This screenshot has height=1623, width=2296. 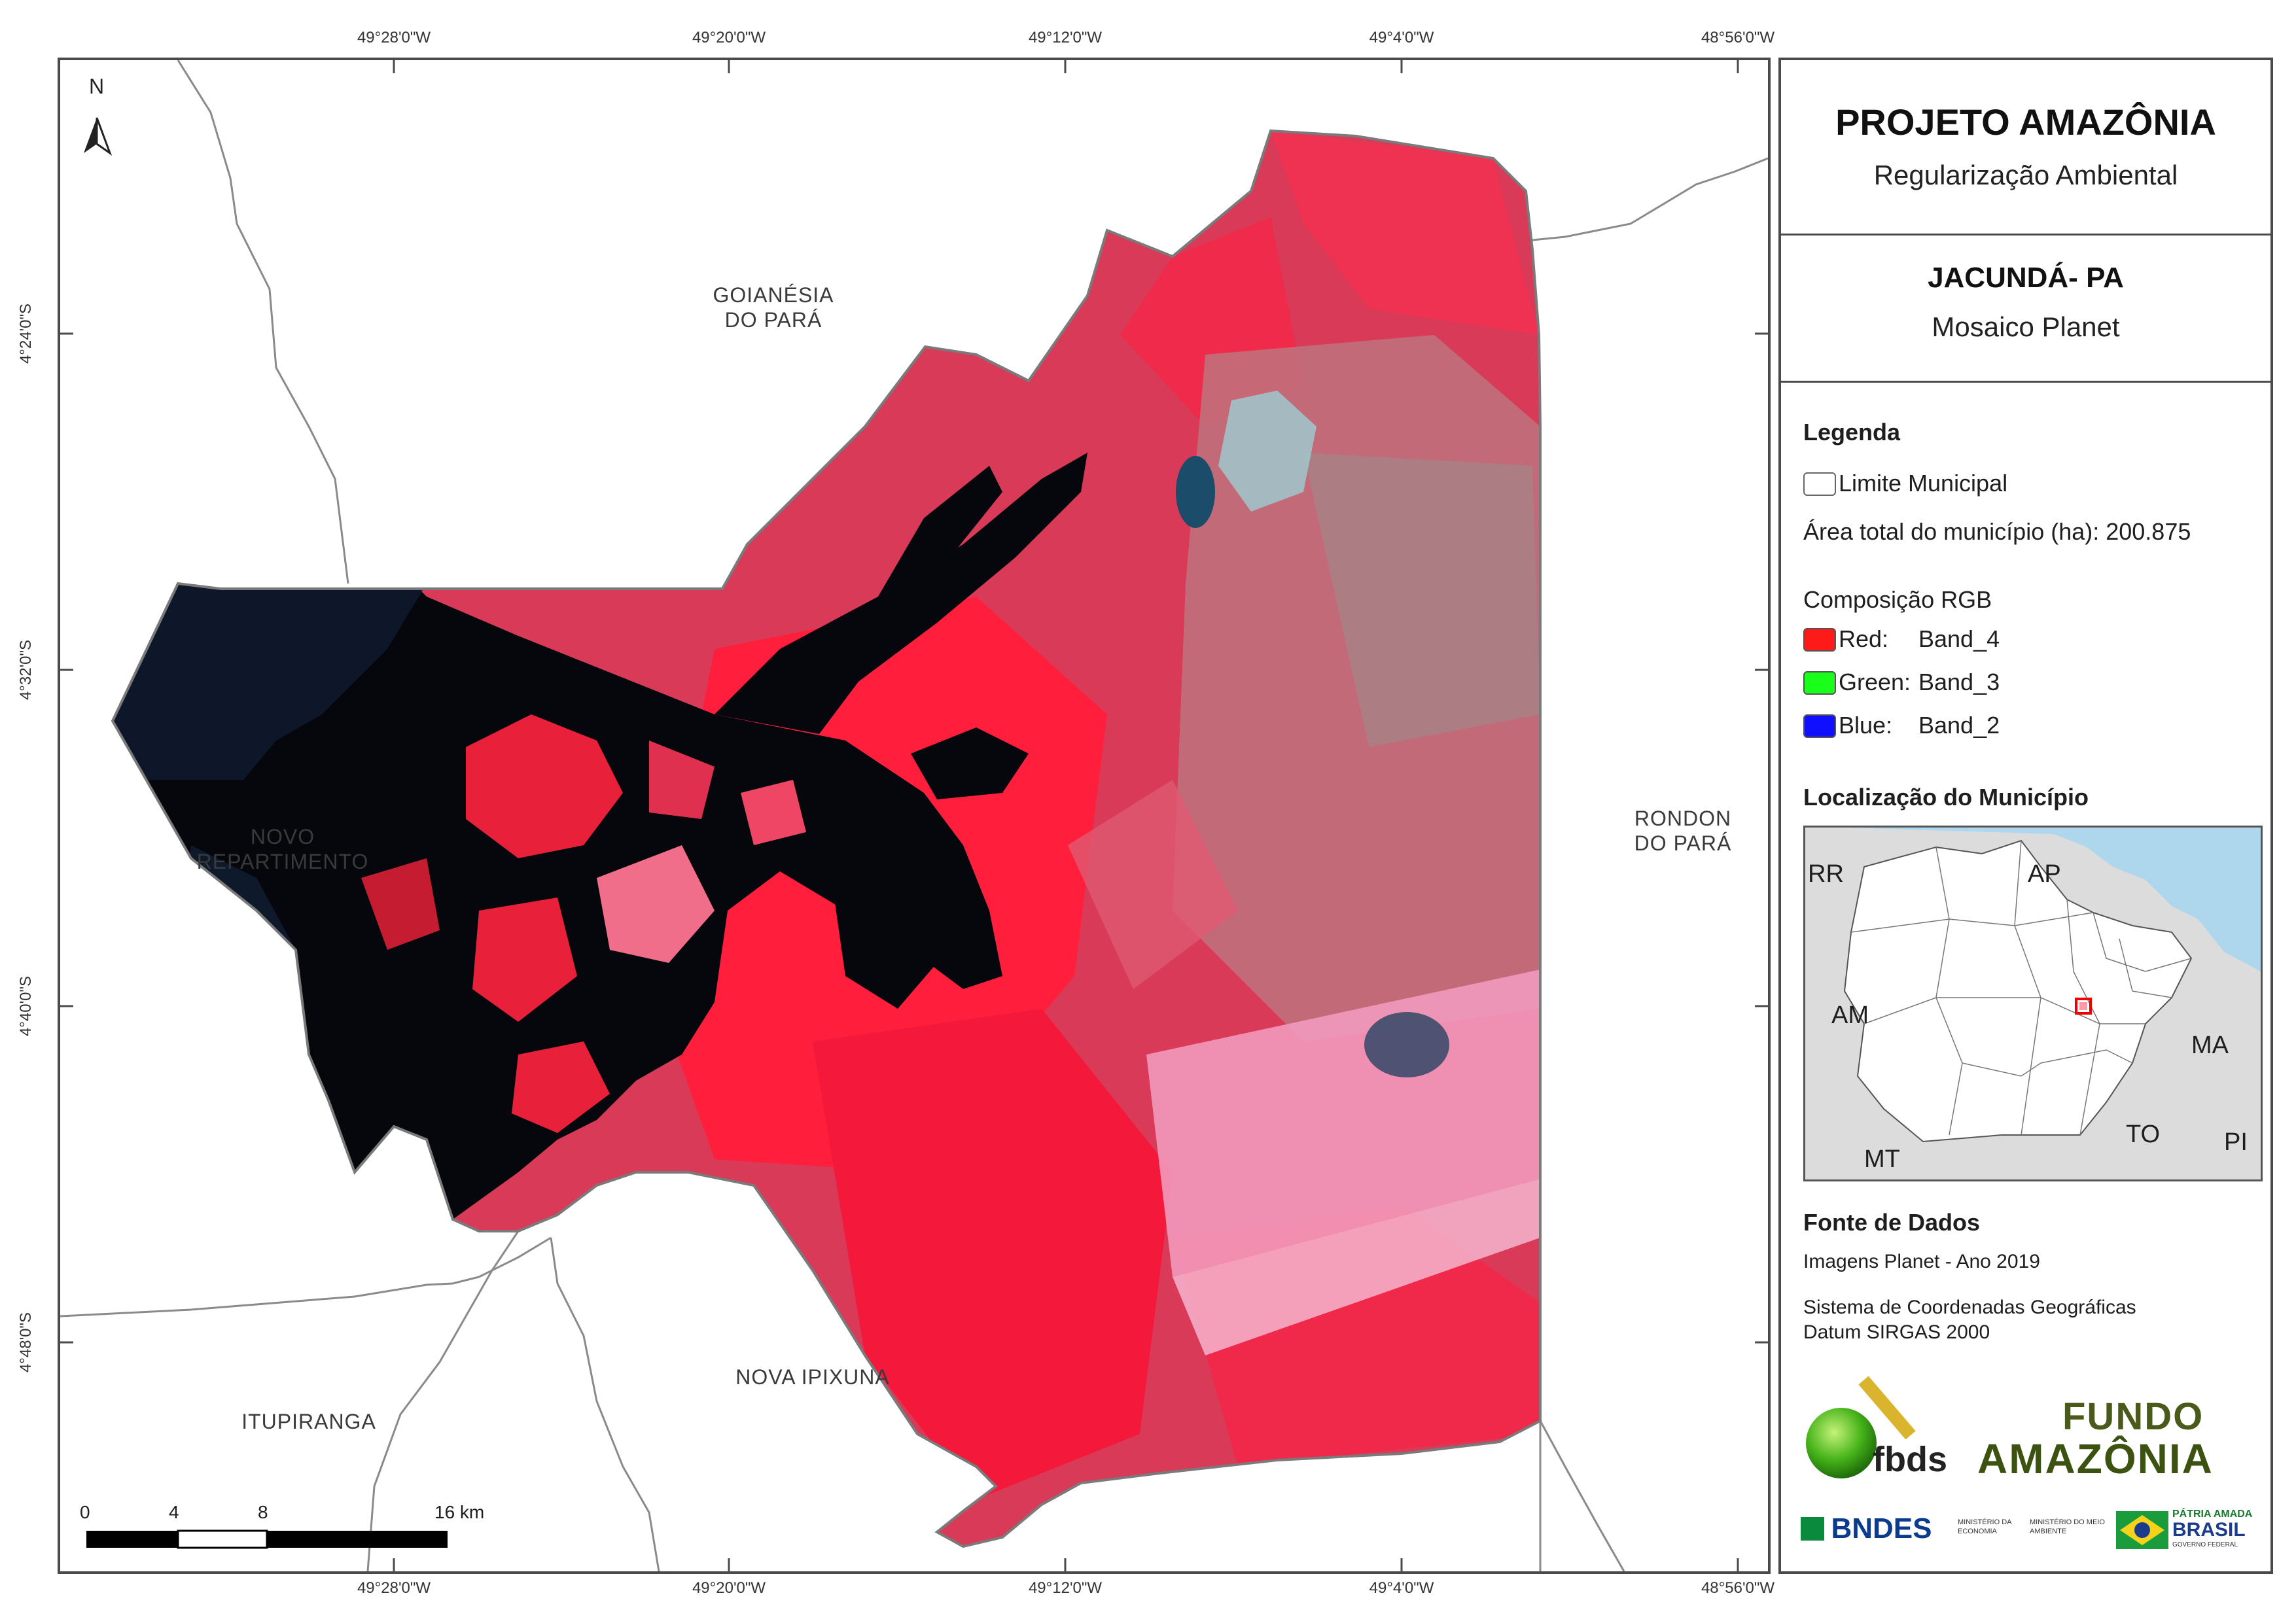 What do you see at coordinates (729, 38) in the screenshot?
I see `lon-top-2: 49°20'0"W` at bounding box center [729, 38].